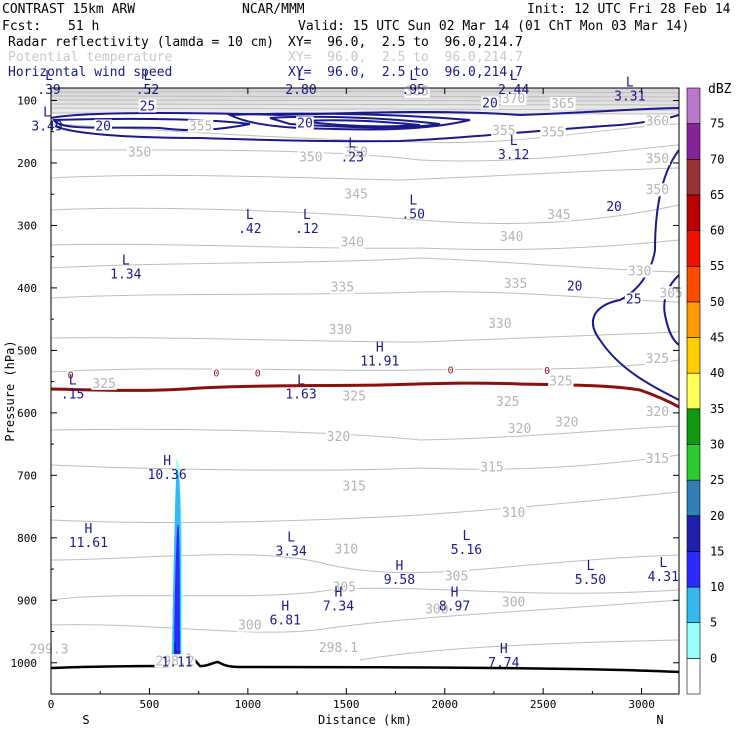 The image size is (740, 740). What do you see at coordinates (365, 395) in the screenshot?
I see `zero-contour-line` at bounding box center [365, 395].